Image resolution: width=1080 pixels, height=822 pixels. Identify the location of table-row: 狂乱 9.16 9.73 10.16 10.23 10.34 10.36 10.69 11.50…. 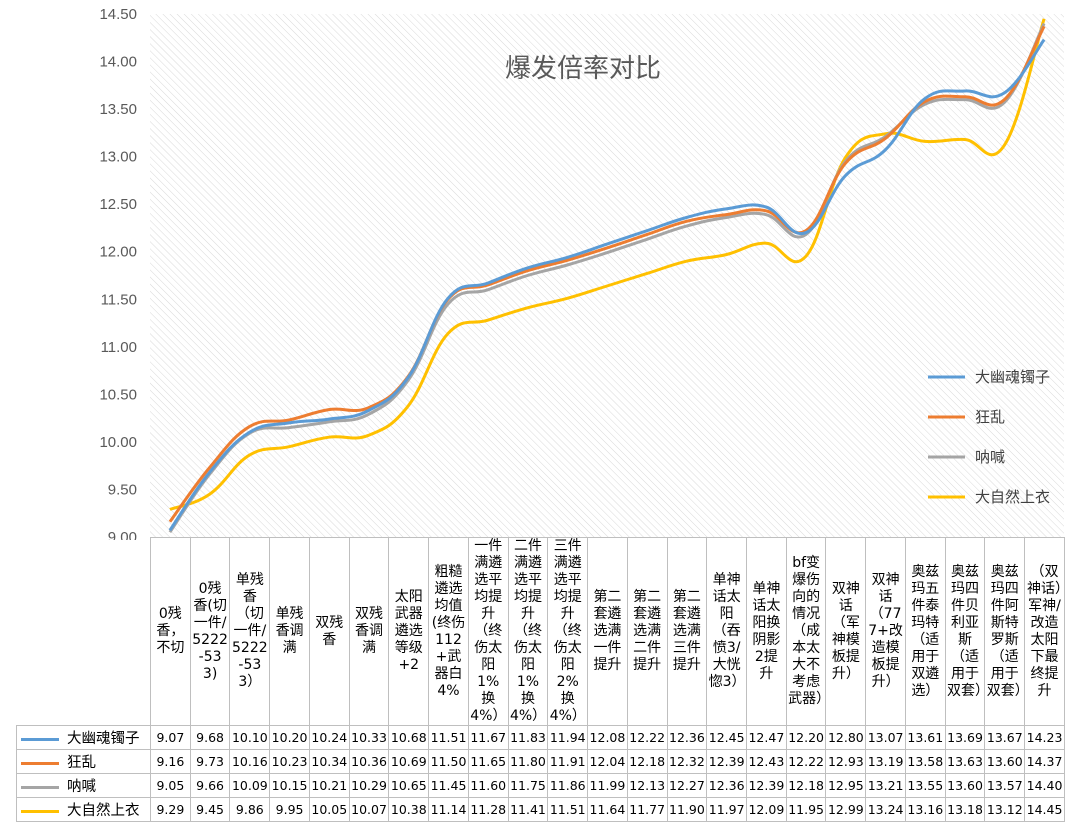
(540, 761).